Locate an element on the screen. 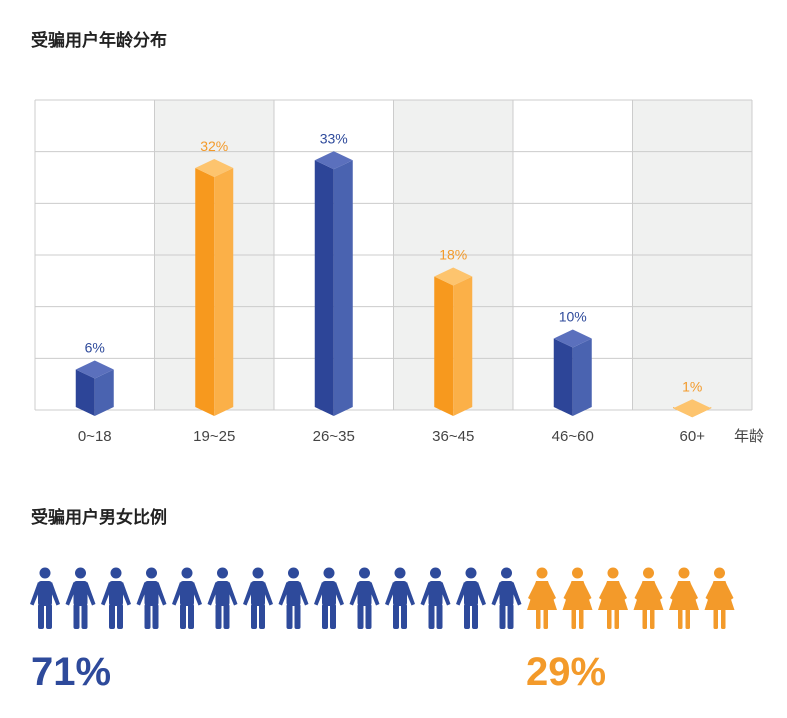 Image resolution: width=787 pixels, height=718 pixels. bar-60+ is located at coordinates (692, 408).